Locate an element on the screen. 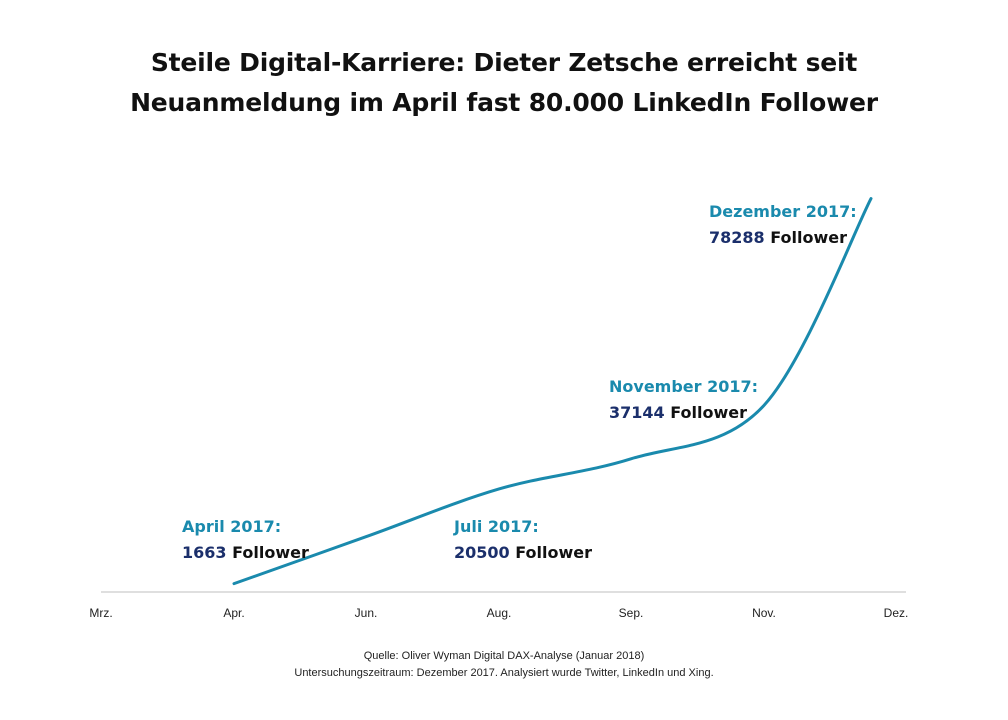 Image resolution: width=1008 pixels, height=720 pixels. x-axis-tick-labels: Mrz. Apr. Jun. Aug. Sep. Nov. Dez. is located at coordinates (498, 613).